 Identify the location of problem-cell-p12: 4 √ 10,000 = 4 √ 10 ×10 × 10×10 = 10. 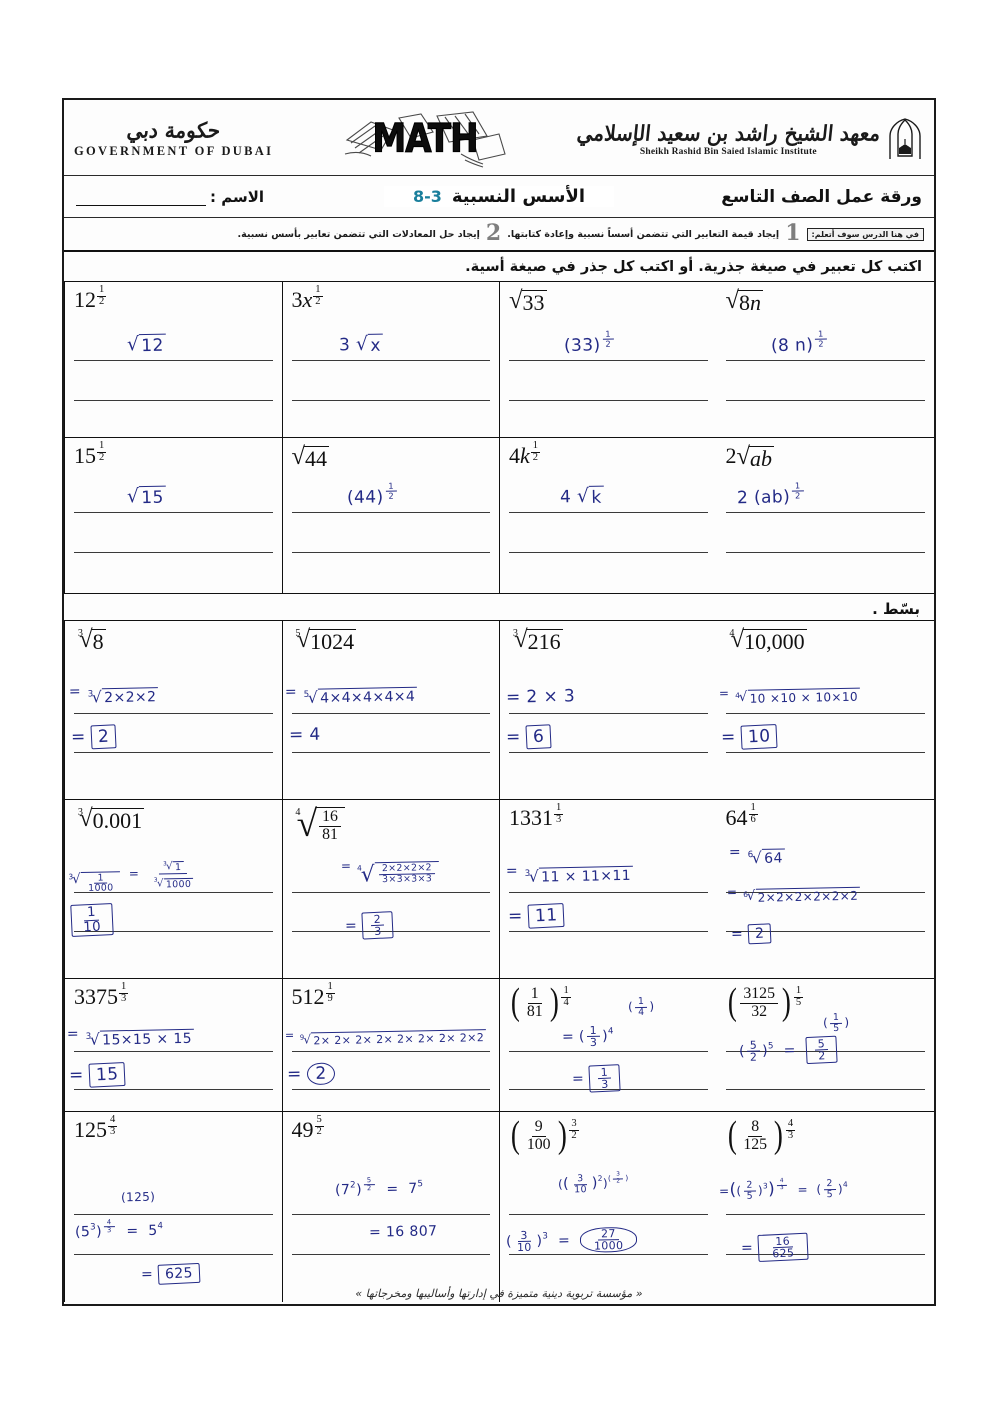
(826, 710).